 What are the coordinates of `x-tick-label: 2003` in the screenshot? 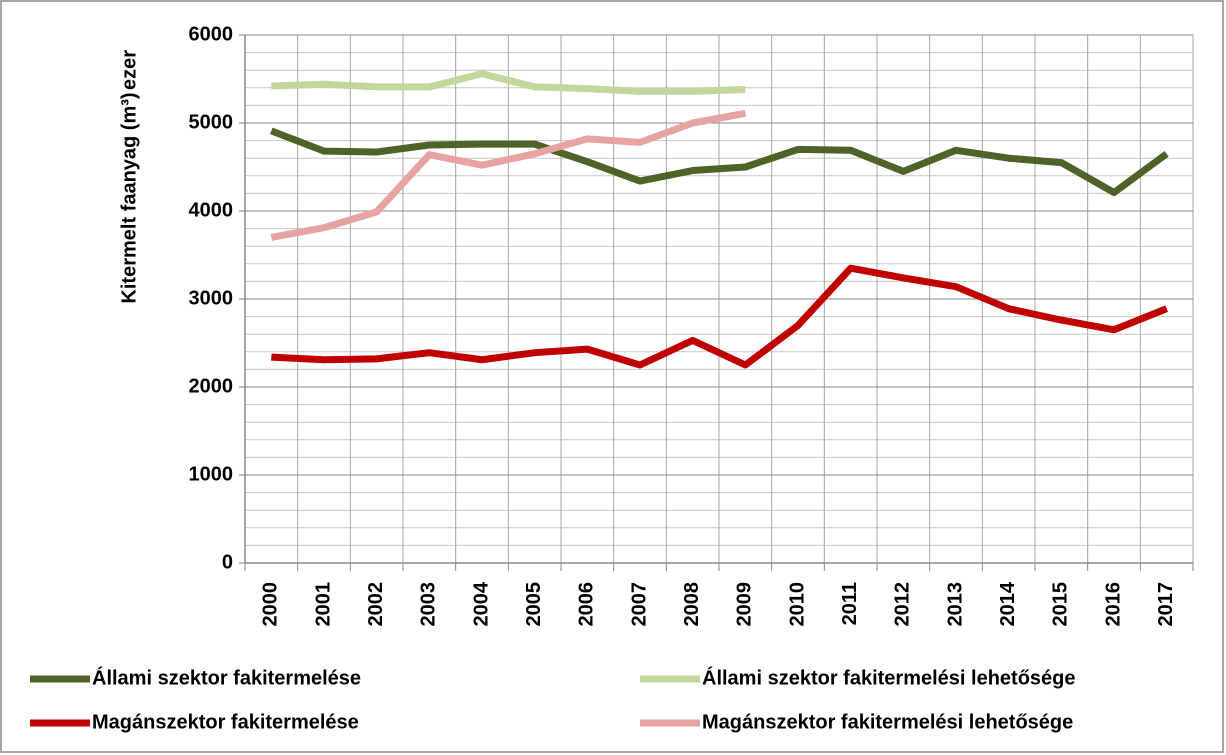 It's located at (429, 604).